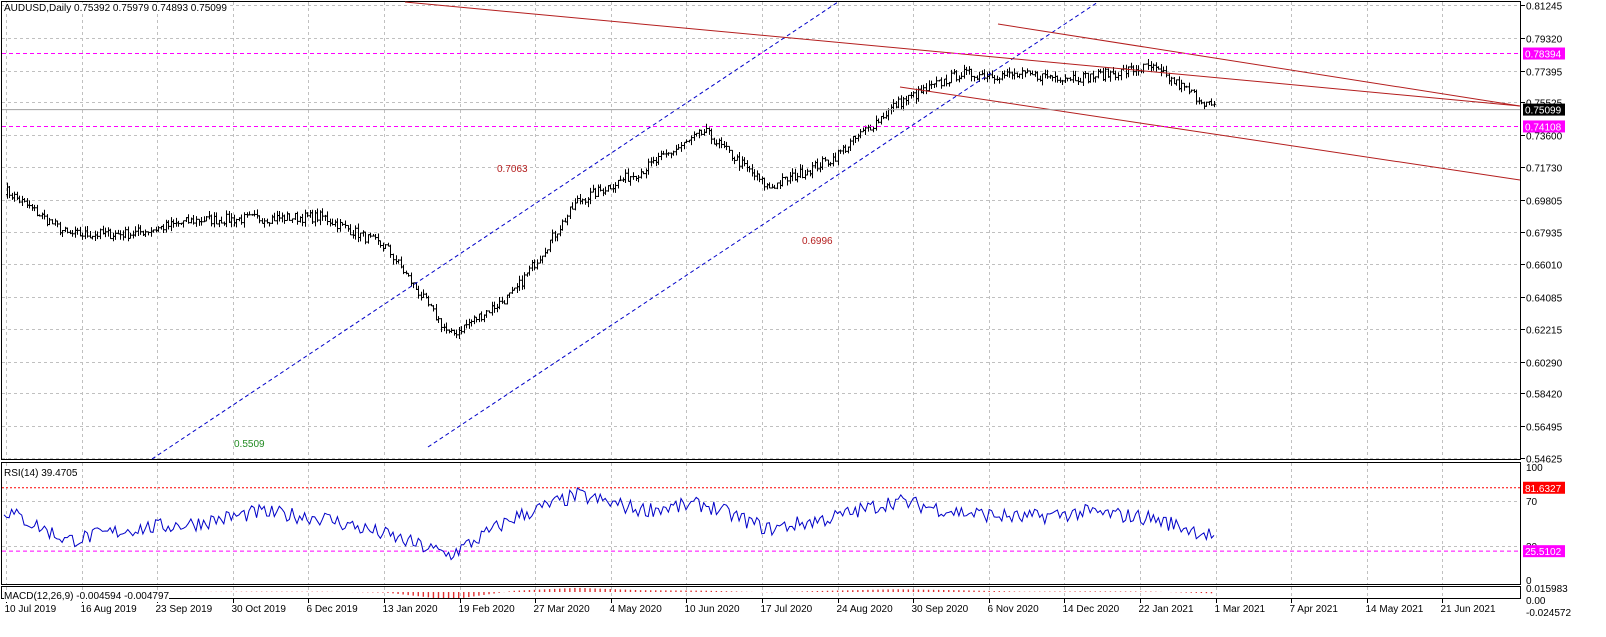 Image resolution: width=1606 pixels, height=637 pixels. What do you see at coordinates (1532, 502) in the screenshot?
I see `rsi-scale-label: 70` at bounding box center [1532, 502].